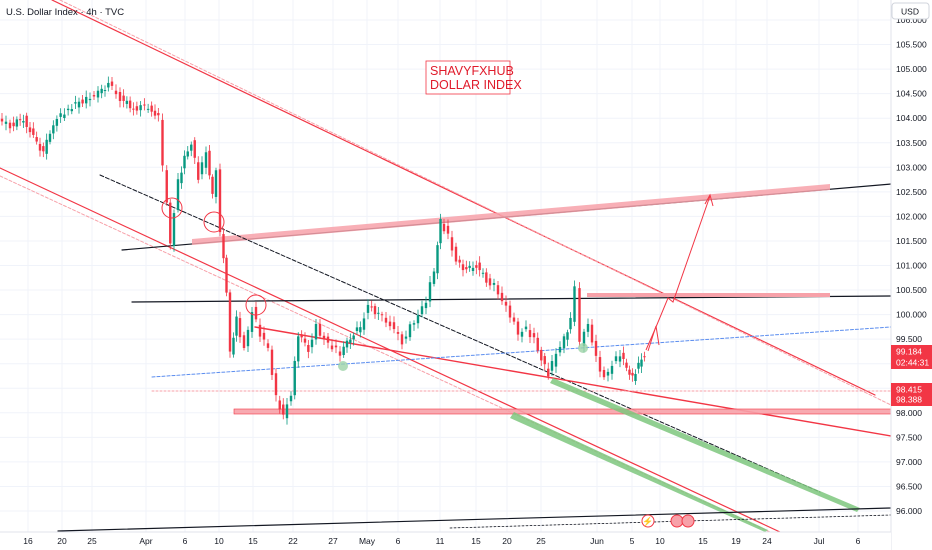  I want to click on time-axis, so click(445, 541).